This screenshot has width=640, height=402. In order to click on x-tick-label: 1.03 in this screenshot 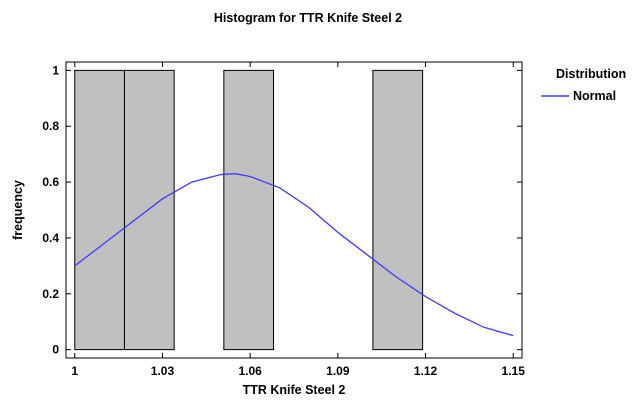, I will do `click(163, 371)`.